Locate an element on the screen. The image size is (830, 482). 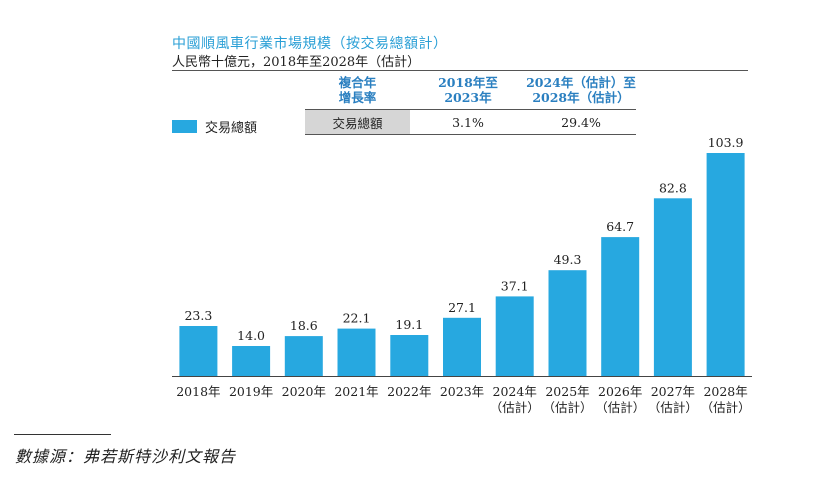
header-rule is located at coordinates (460, 70).